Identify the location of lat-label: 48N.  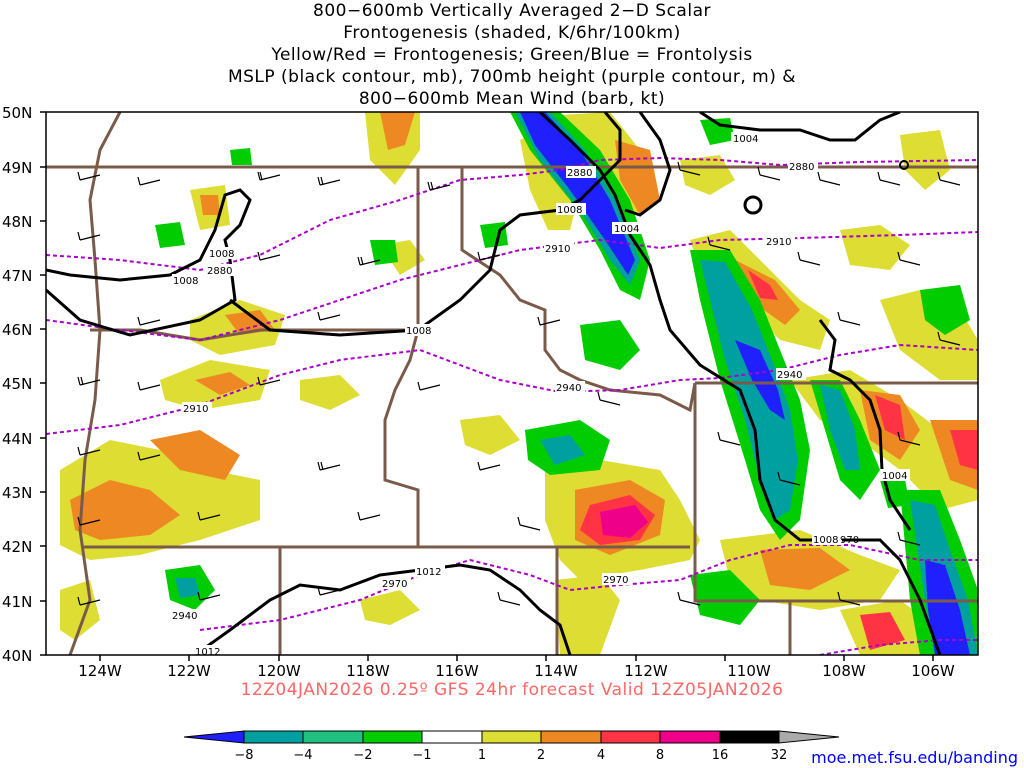
(17, 222).